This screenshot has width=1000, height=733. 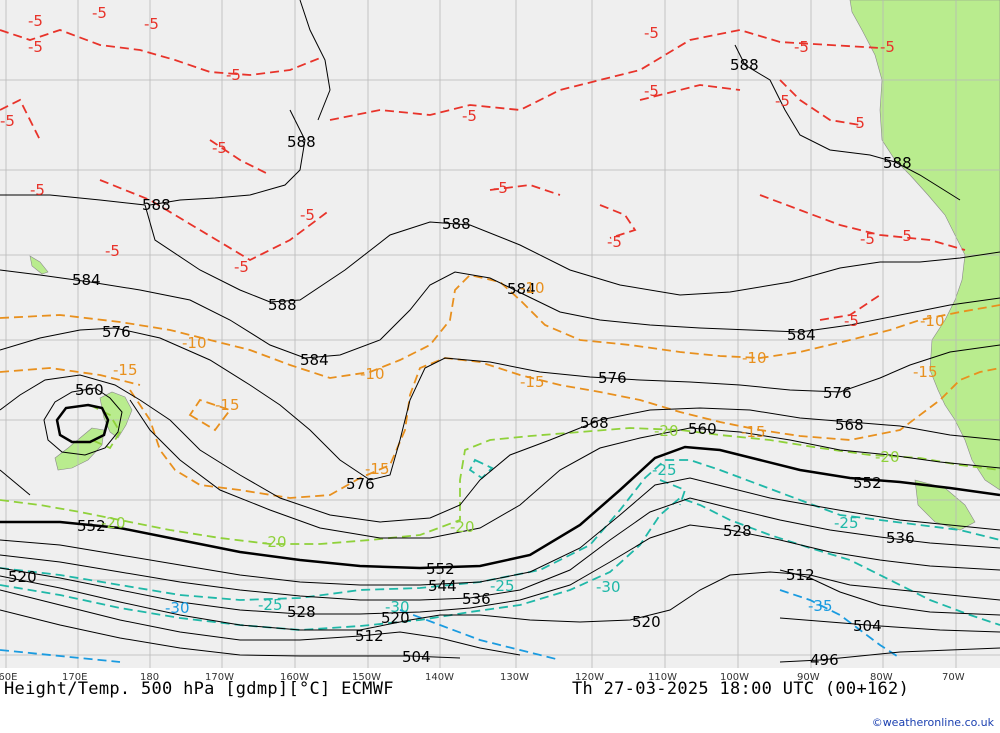 I want to click on isotherm-label: -30, so click(x=177, y=608).